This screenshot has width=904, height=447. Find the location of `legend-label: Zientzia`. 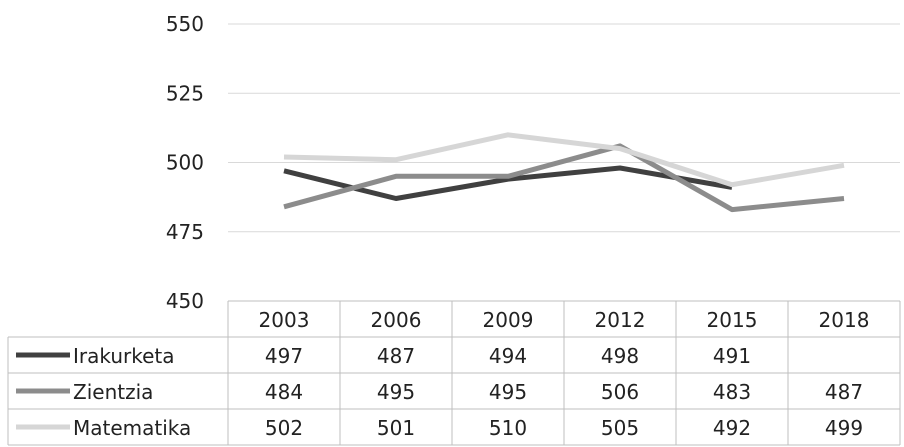

legend-label: Zientzia is located at coordinates (113, 392).